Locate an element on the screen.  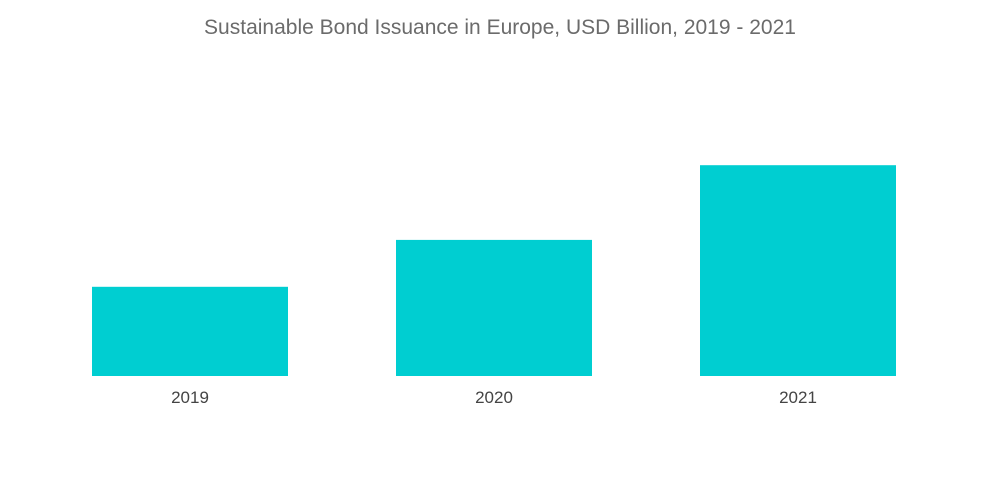
x-tick-labels: 2019 2020 2021 is located at coordinates (494, 397).